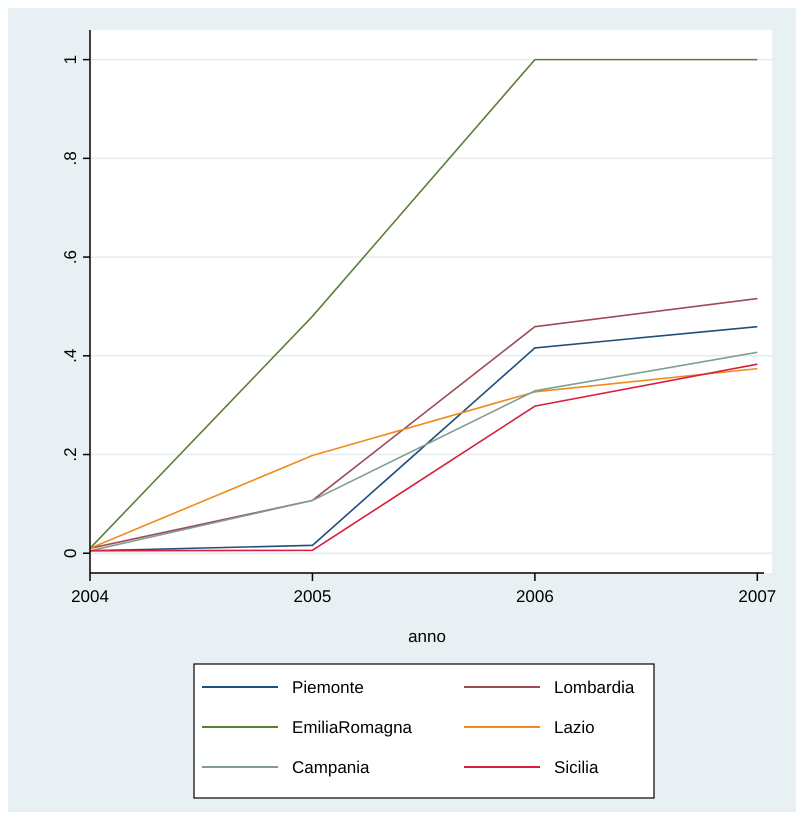  I want to click on legend-label: EmiliaRomagna, so click(352, 727).